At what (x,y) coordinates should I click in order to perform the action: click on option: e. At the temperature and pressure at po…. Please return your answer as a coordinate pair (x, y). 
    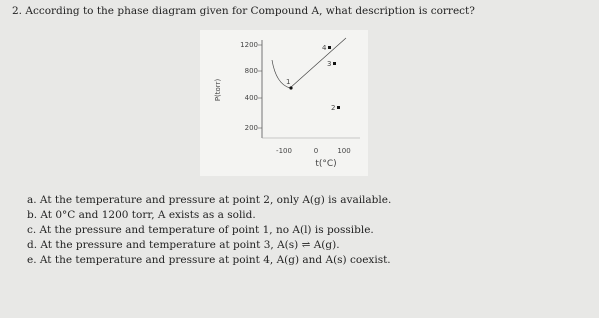
    Looking at the image, I should click on (209, 260).